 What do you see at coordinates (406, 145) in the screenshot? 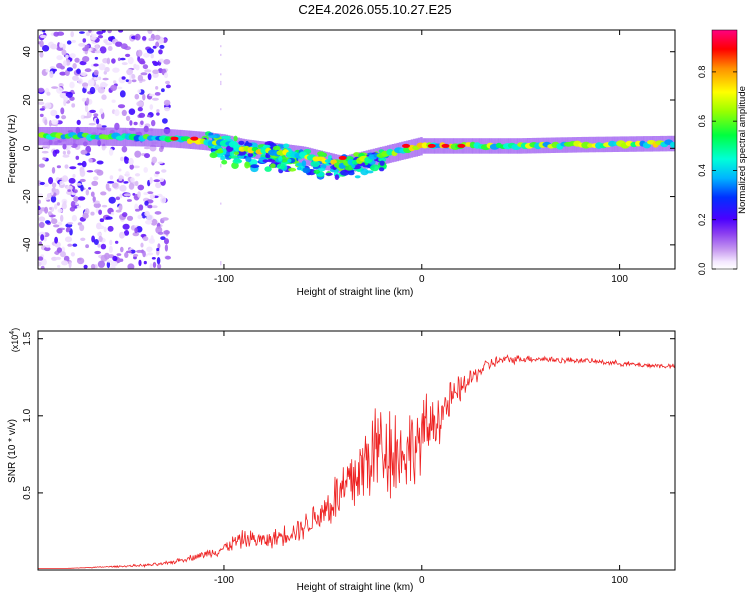
I see `spectrogram-hotspot` at bounding box center [406, 145].